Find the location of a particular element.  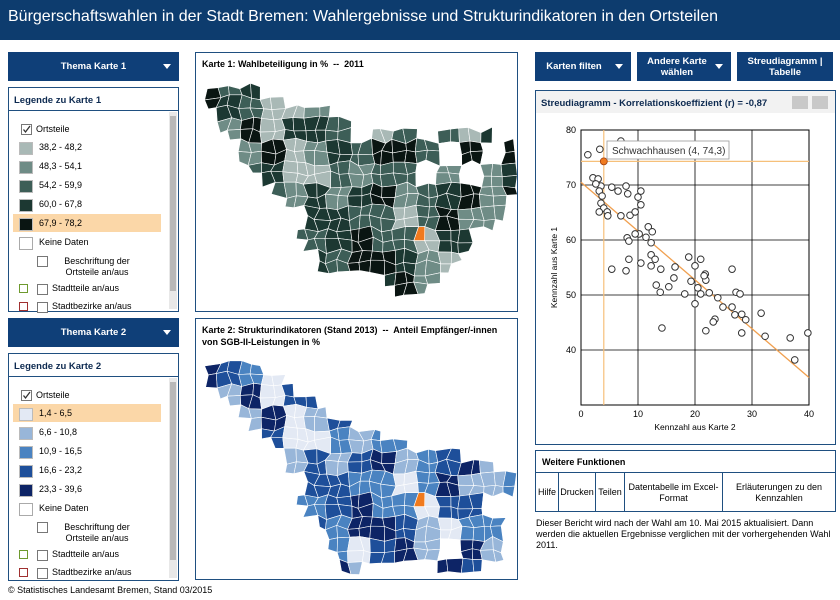

function-button: Hilfe is located at coordinates (547, 492).